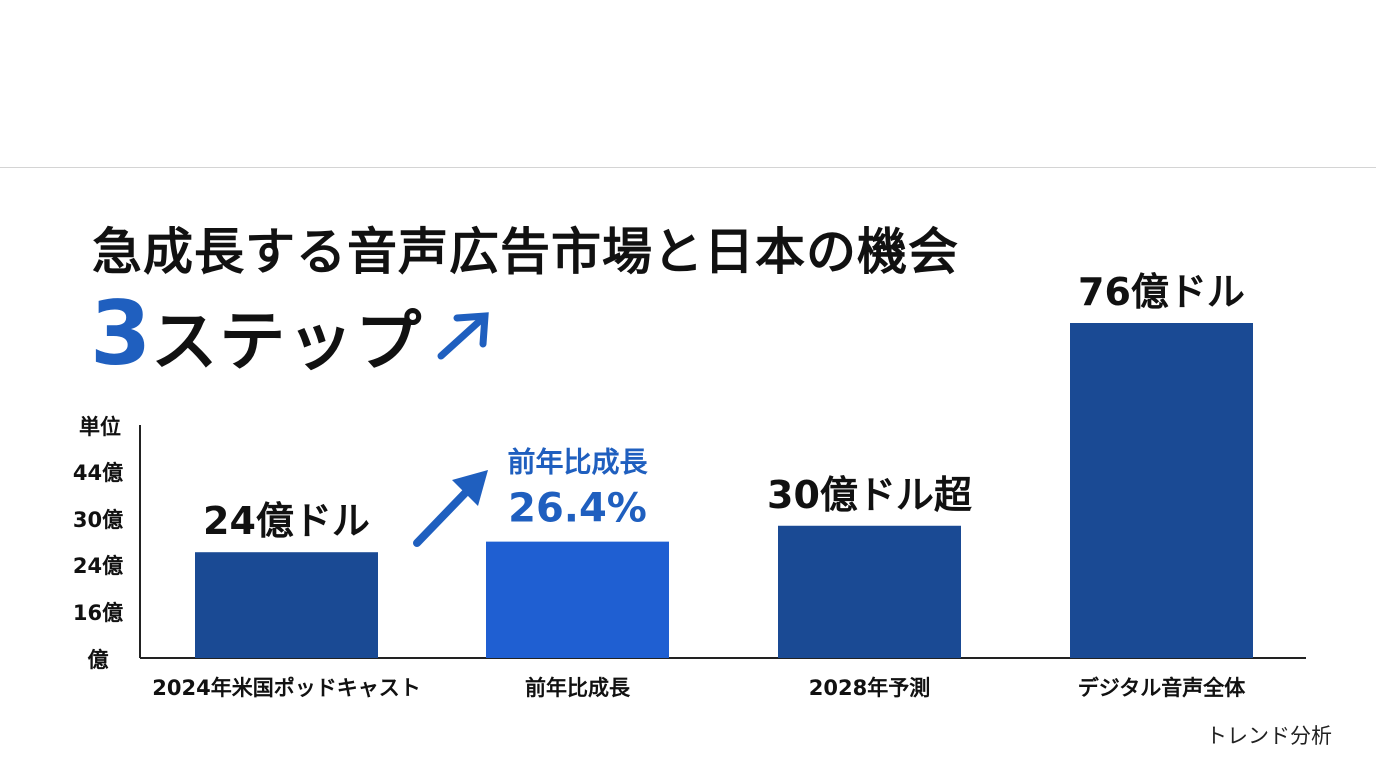 The width and height of the screenshot is (1376, 768). I want to click on y-axis-title: 単位, so click(100, 427).